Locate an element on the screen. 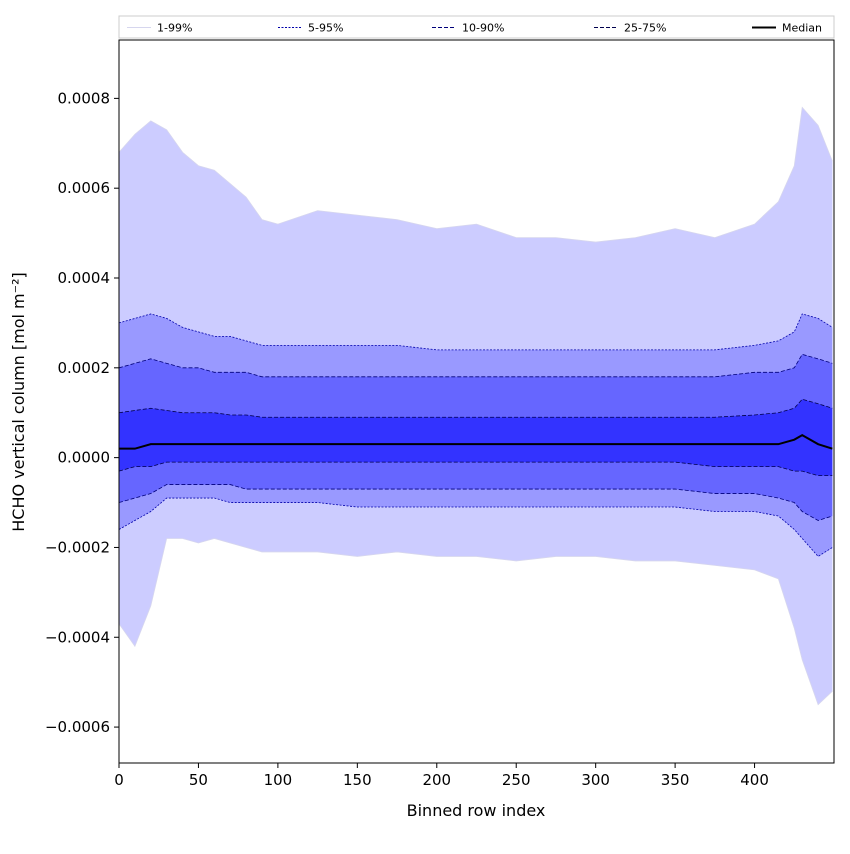 This screenshot has height=854, width=850. band-25-75% is located at coordinates (476, 437).